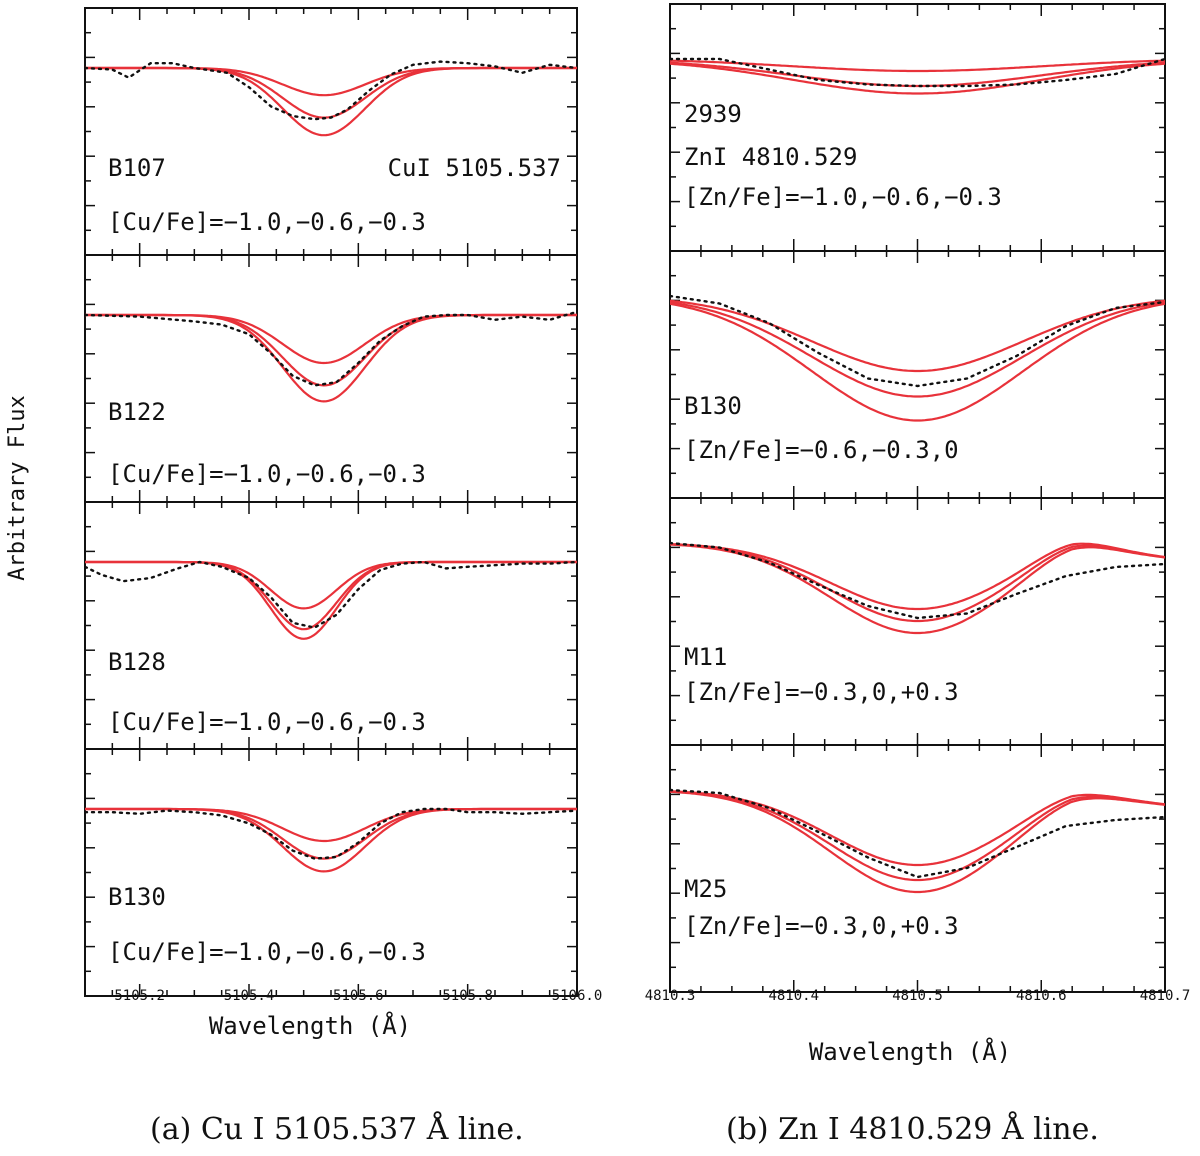  What do you see at coordinates (577, 996) in the screenshot?
I see `cu-x-tick-label: 5106.0` at bounding box center [577, 996].